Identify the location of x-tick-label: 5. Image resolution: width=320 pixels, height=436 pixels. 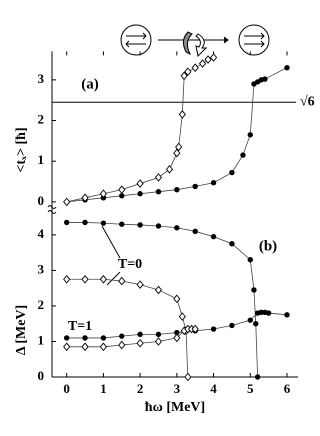
(250, 388).